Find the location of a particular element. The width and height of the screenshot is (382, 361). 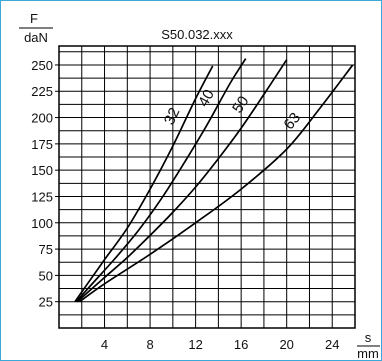

y-tick-label: 250 is located at coordinates (42, 65).